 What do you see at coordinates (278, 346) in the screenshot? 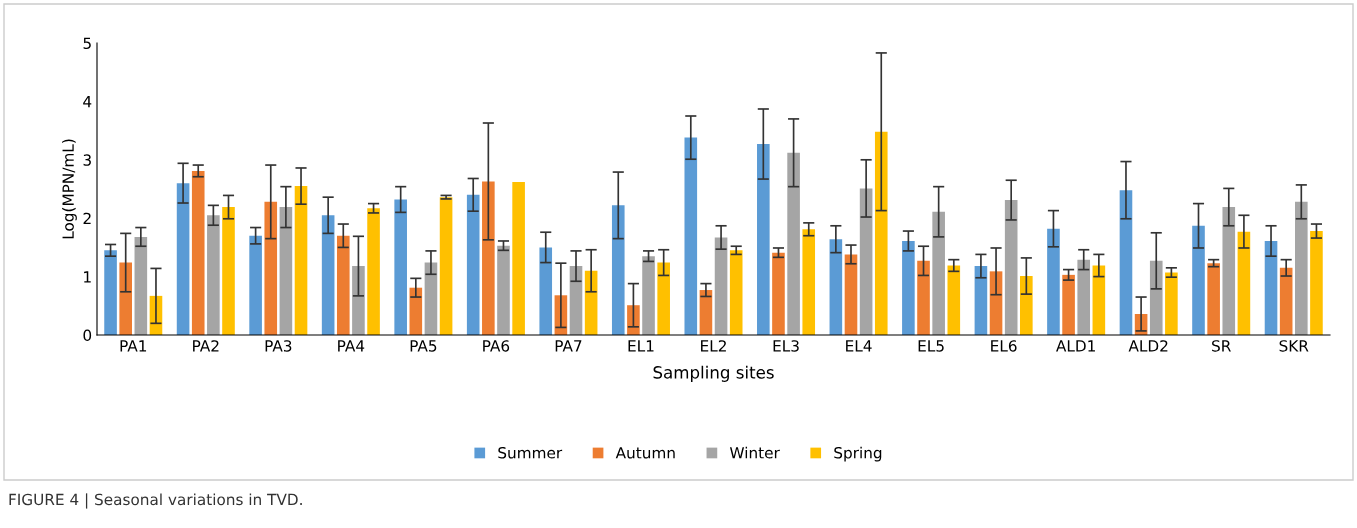
I see `x-tick-label: PA3` at bounding box center [278, 346].